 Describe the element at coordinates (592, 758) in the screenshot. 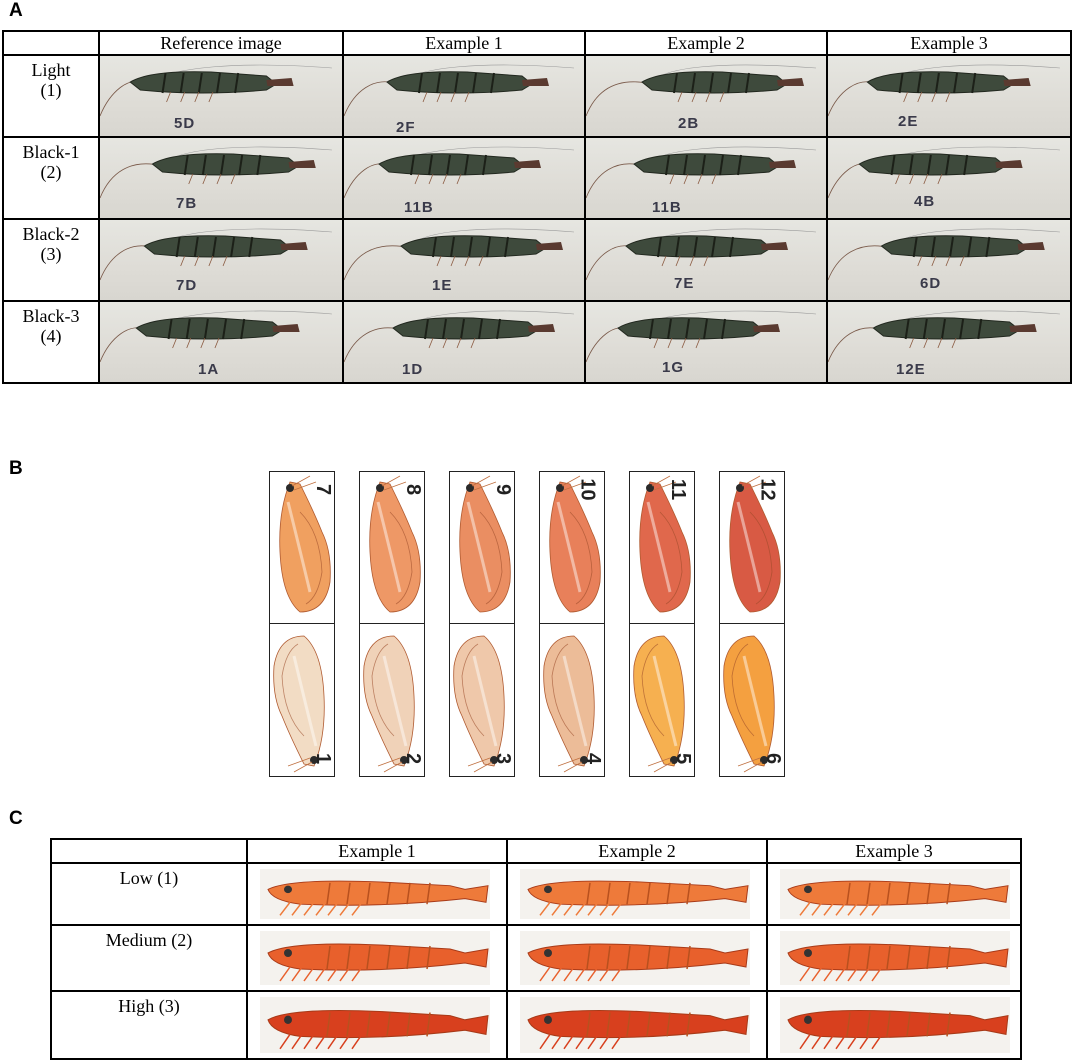

I see `color-card-number: 4` at that location.